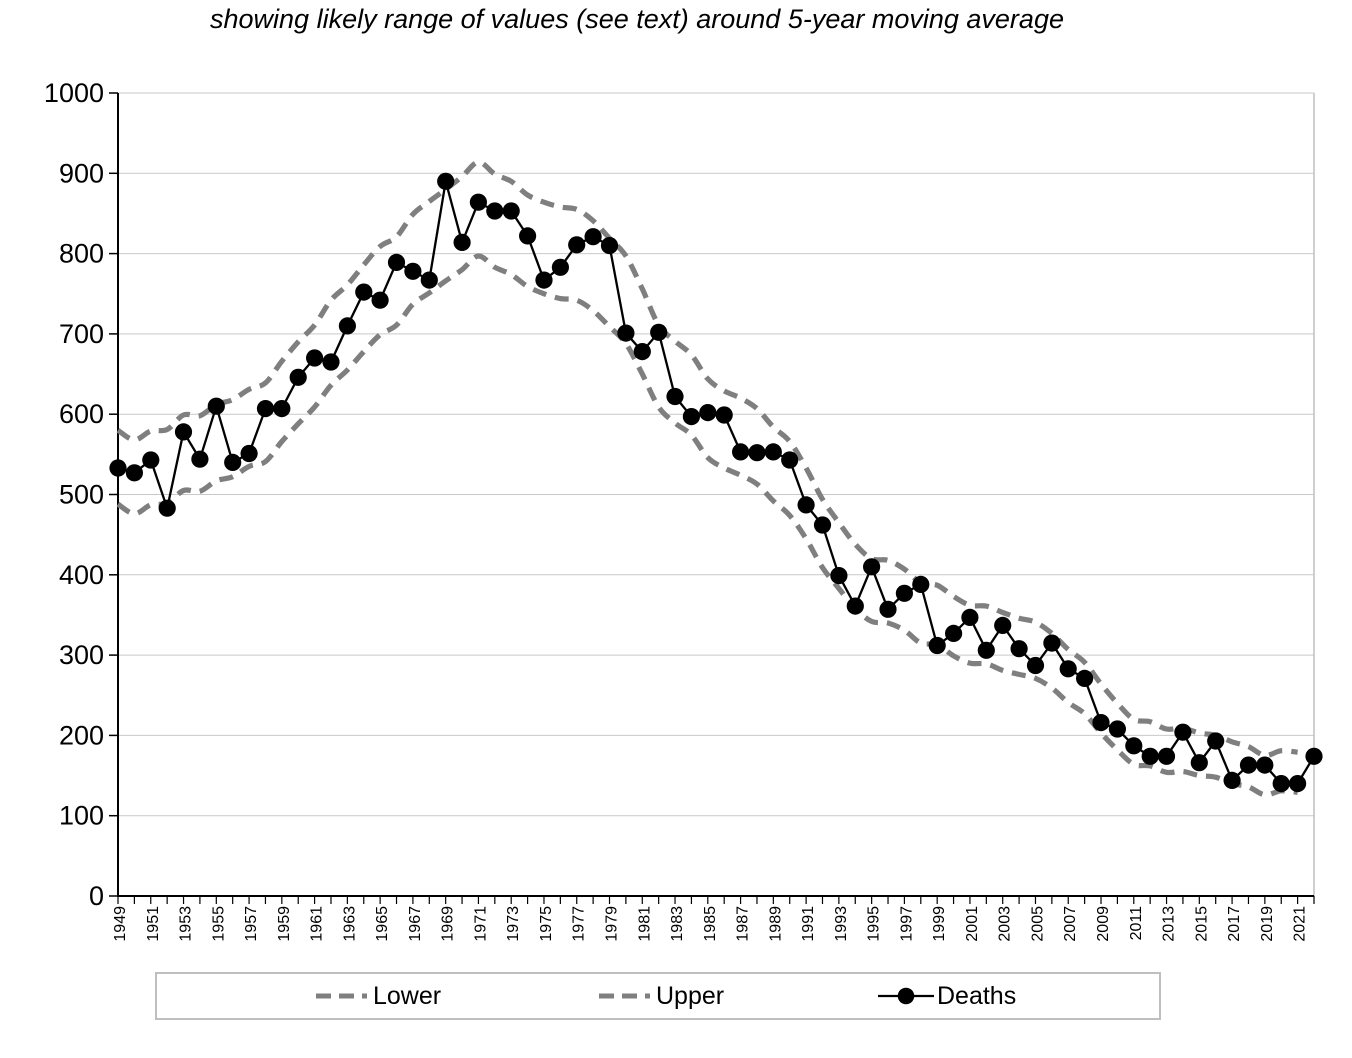 The image size is (1352, 1058). What do you see at coordinates (906, 996) in the screenshot?
I see `deaths-line-swatch-icon` at bounding box center [906, 996].